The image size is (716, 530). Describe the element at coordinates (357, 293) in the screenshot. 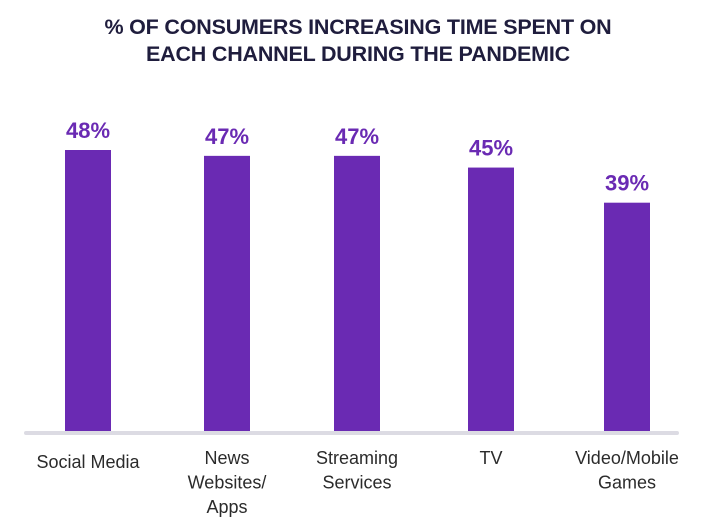

I see `bar-streaming-services` at that location.